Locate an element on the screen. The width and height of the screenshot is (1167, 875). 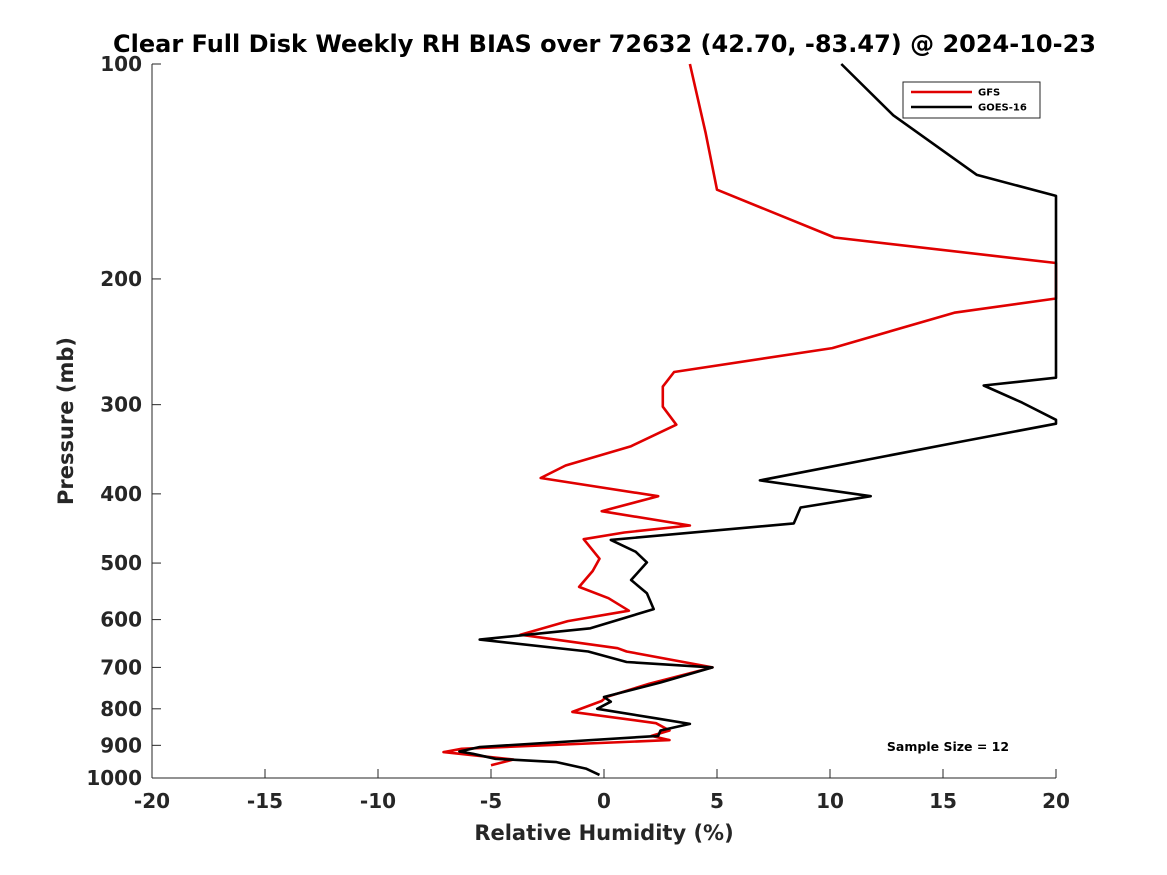
legend-box is located at coordinates (971, 100).